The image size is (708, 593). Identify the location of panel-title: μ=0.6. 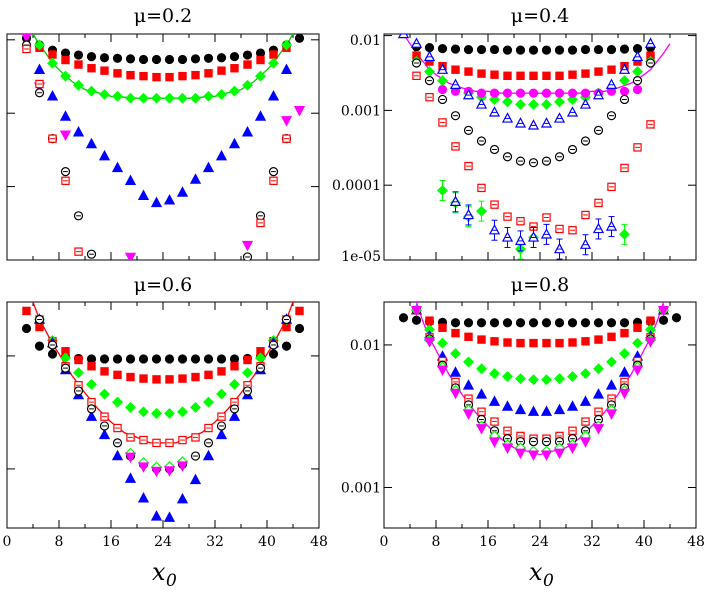
(163, 285).